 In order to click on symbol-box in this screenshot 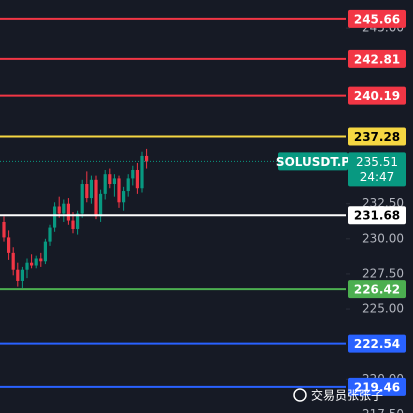, I will do `click(313, 161)`.